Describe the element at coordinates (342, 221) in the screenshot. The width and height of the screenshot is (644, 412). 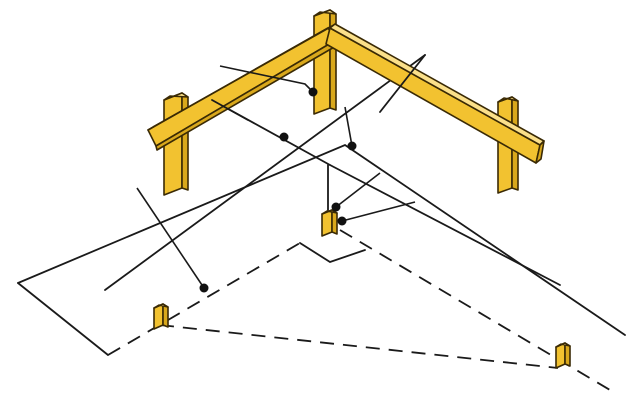
I see `callout-dot-corner-stake` at that location.